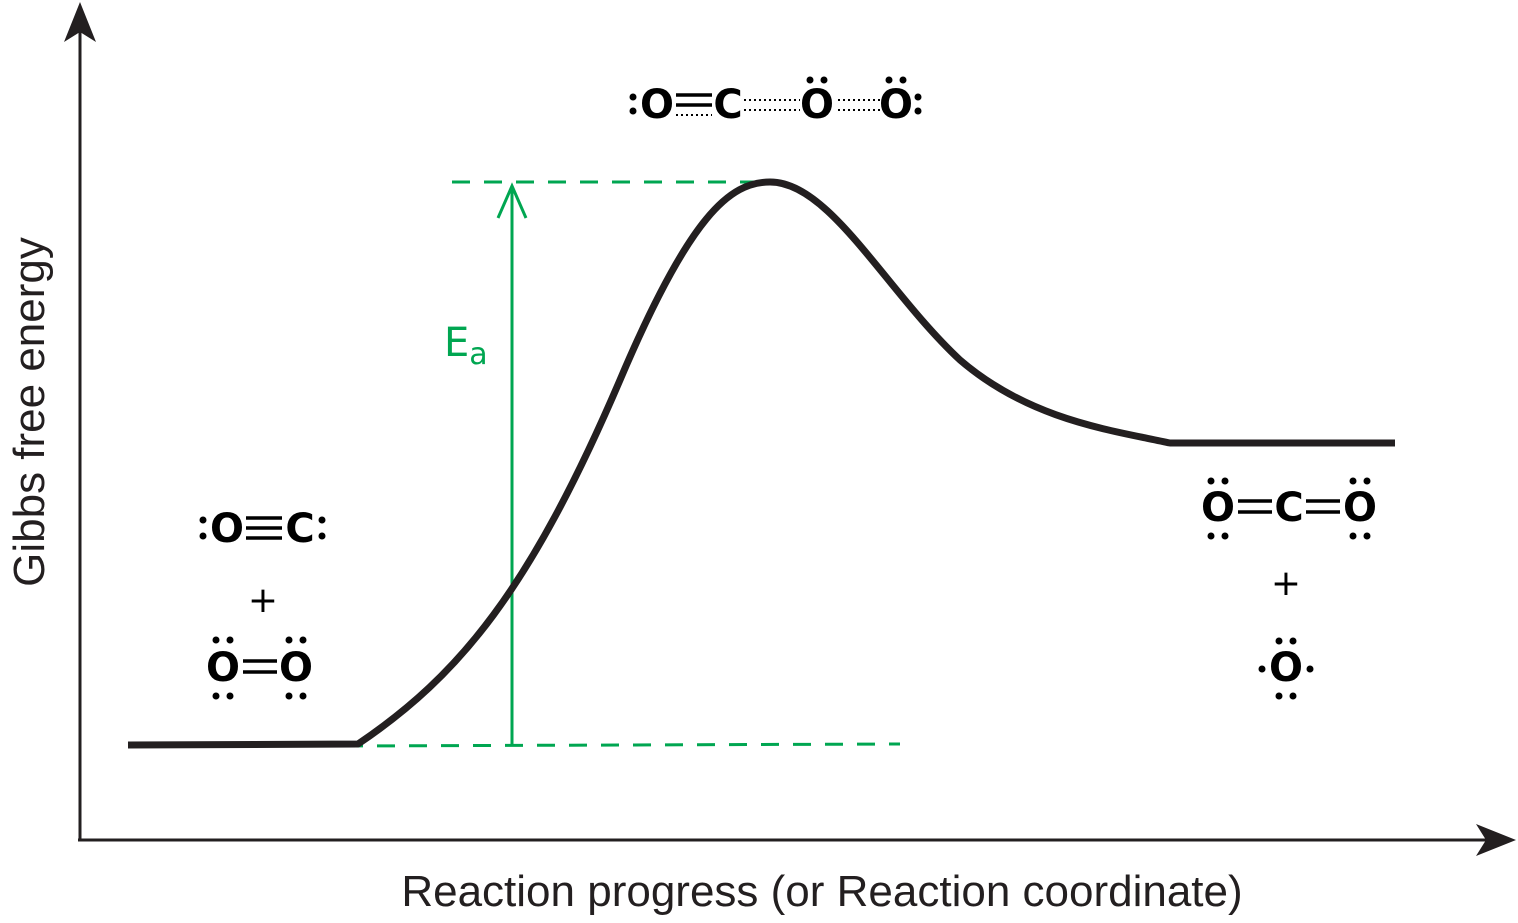 The width and height of the screenshot is (1518, 923). I want to click on transition-state-structure: O C O O, so click(775, 102).